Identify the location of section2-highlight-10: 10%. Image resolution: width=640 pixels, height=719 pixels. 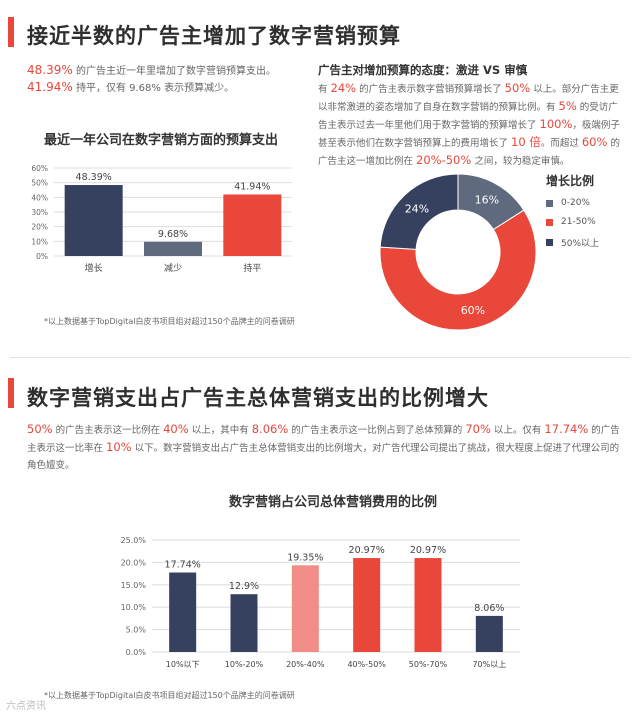
(119, 447).